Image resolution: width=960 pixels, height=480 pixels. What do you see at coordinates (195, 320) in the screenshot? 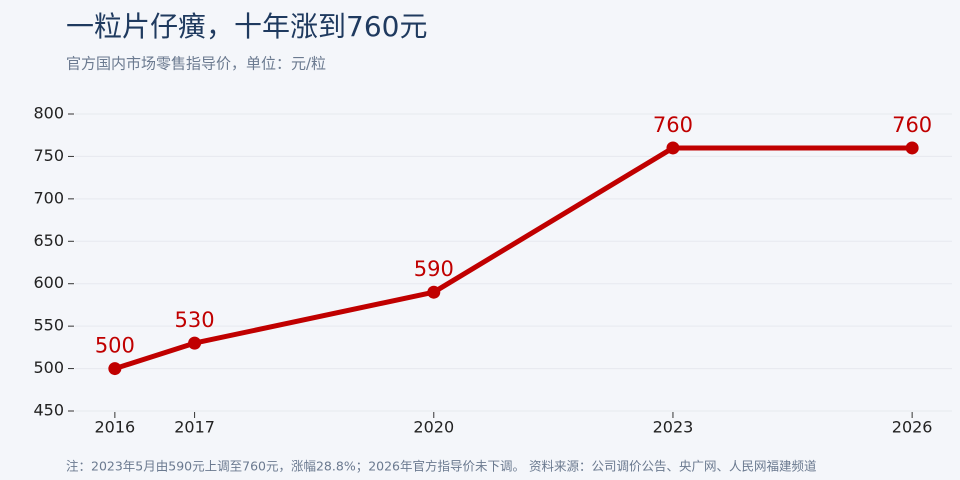
I see `data-label: 530` at bounding box center [195, 320].